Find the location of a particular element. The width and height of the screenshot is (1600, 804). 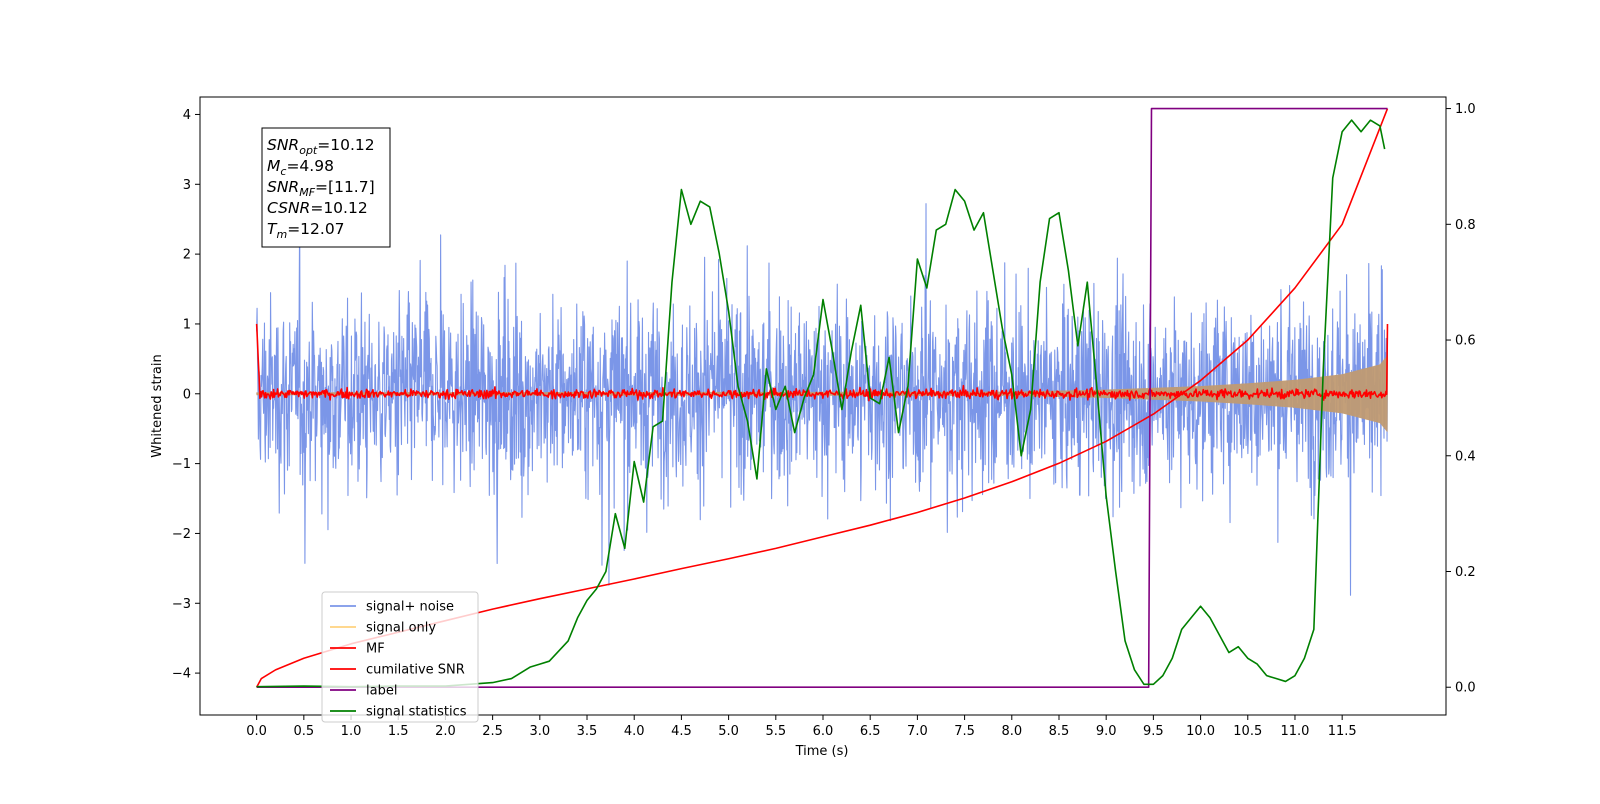

y2-tick-label: 1.0 is located at coordinates (1465, 109).